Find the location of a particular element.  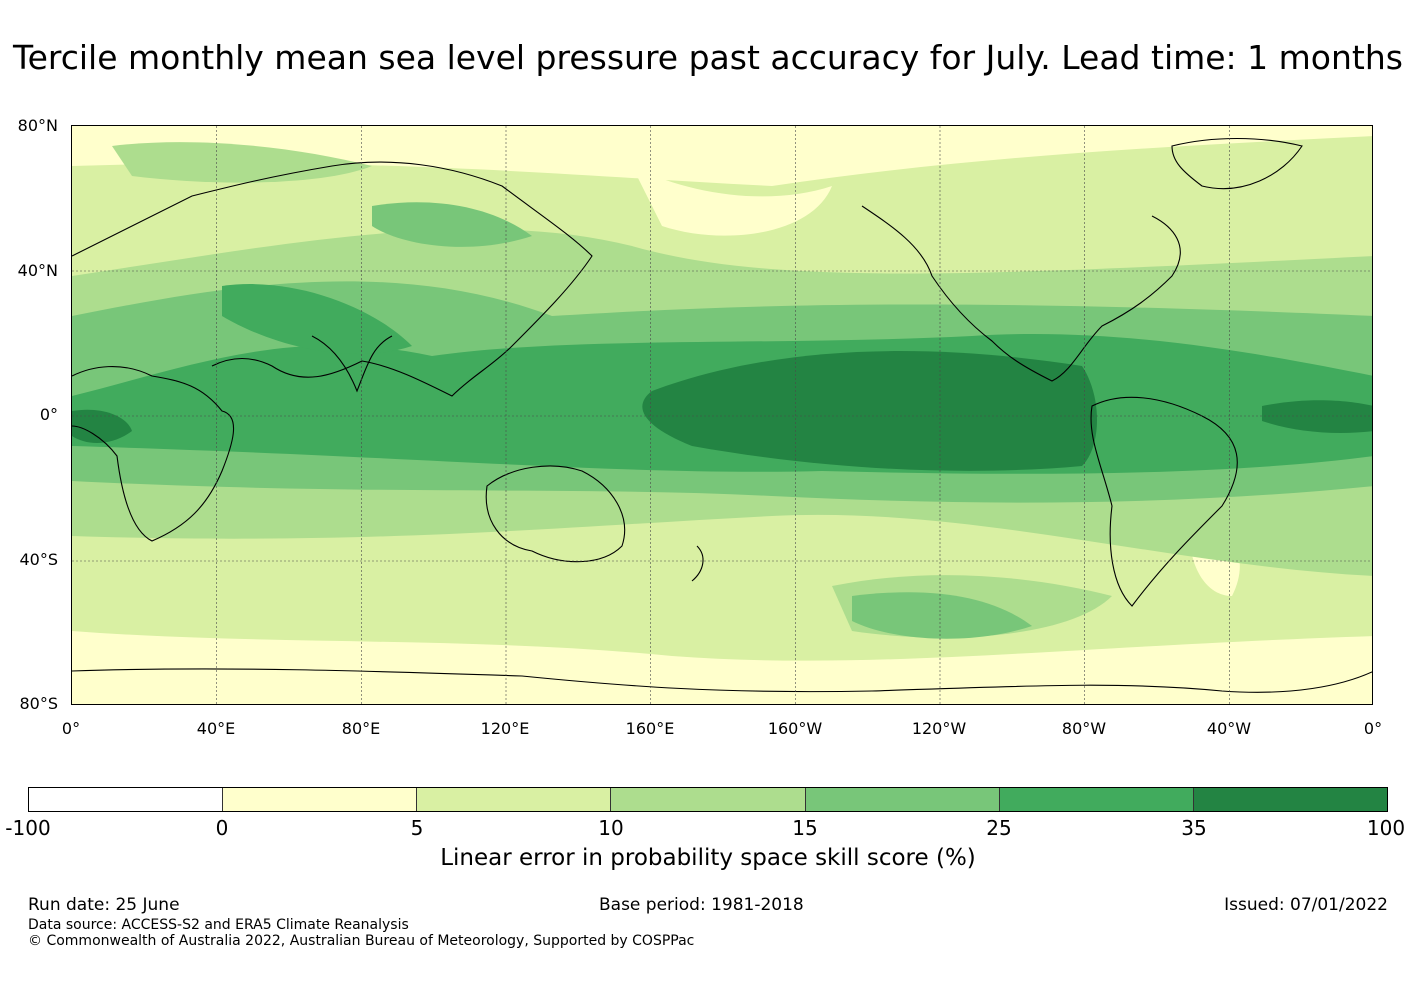

lon-label-80e: 80°E is located at coordinates (361, 728).